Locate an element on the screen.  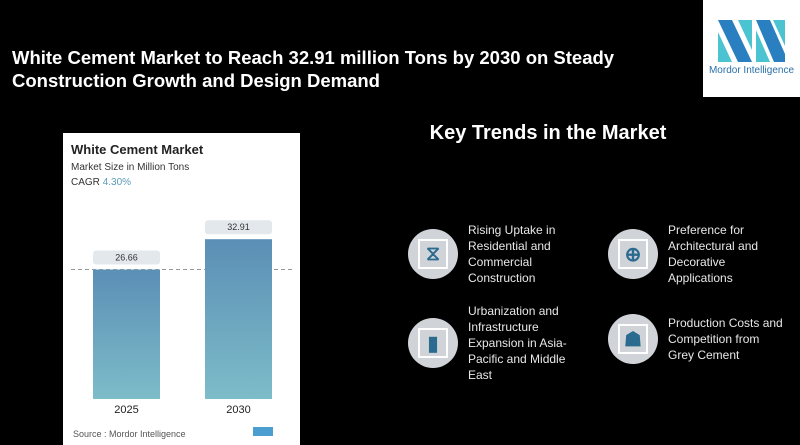
bar-chart: 26.66 2025 32.91 2030 is located at coordinates (183, 328).